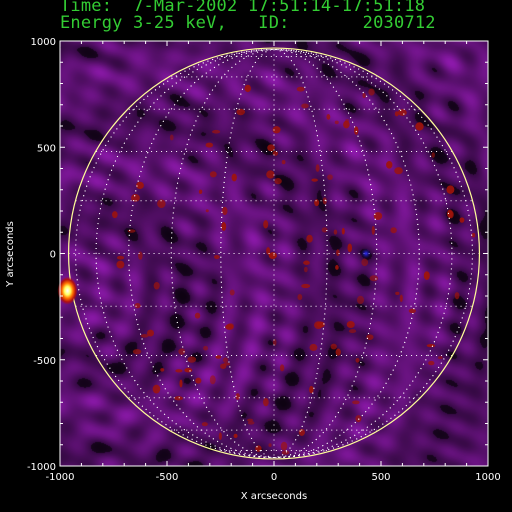  What do you see at coordinates (279, 8) in the screenshot?
I see `time-value: 7-Mar-2002 17:51:14-17:51:18` at bounding box center [279, 8].